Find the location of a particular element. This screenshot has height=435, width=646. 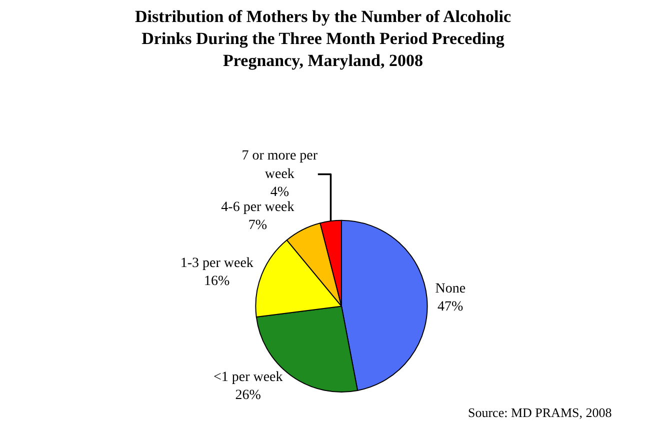

slice-label: None is located at coordinates (450, 288).